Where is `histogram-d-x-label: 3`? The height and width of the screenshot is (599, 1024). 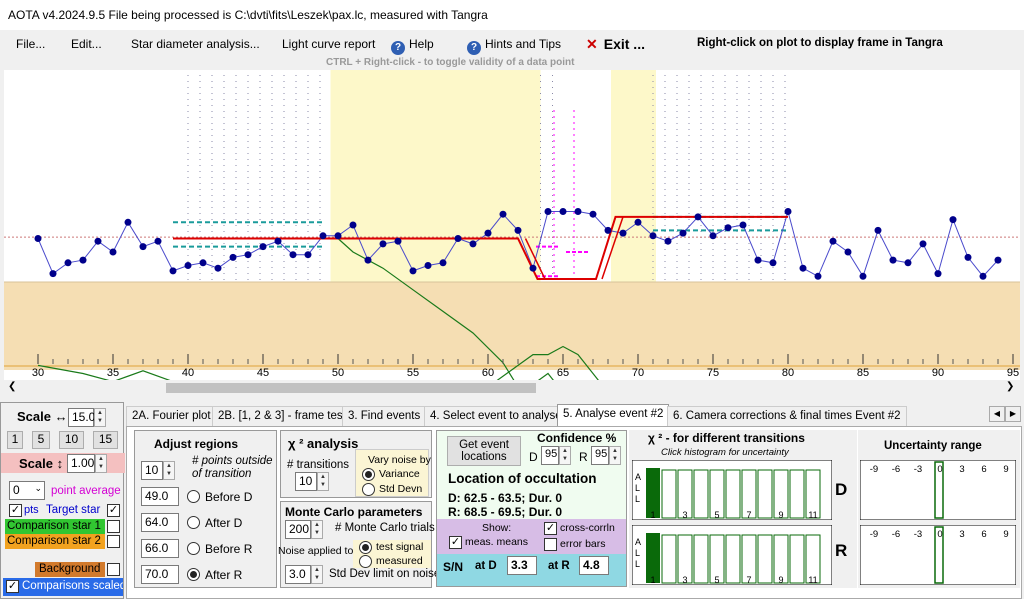
histogram-d-x-label: 3 is located at coordinates (684, 515).